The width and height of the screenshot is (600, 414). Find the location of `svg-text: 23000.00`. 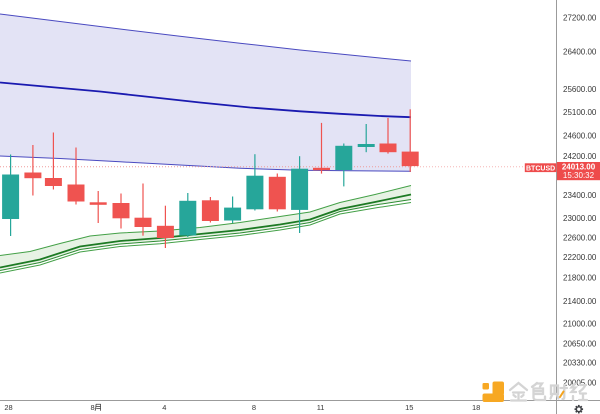

svg-text: 23000.00 is located at coordinates (580, 218).